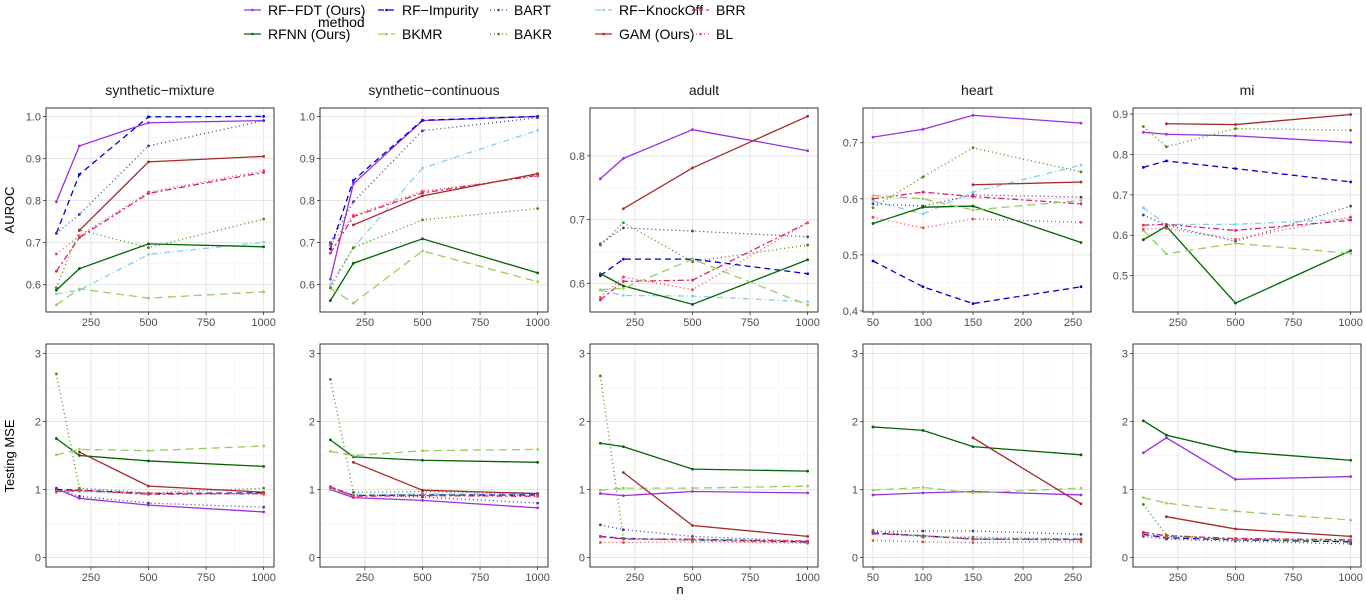 Image resolution: width=1366 pixels, height=603 pixels. Describe the element at coordinates (316, 10) in the screenshot. I see `legend-label: RF−FDT (Ours)` at that location.